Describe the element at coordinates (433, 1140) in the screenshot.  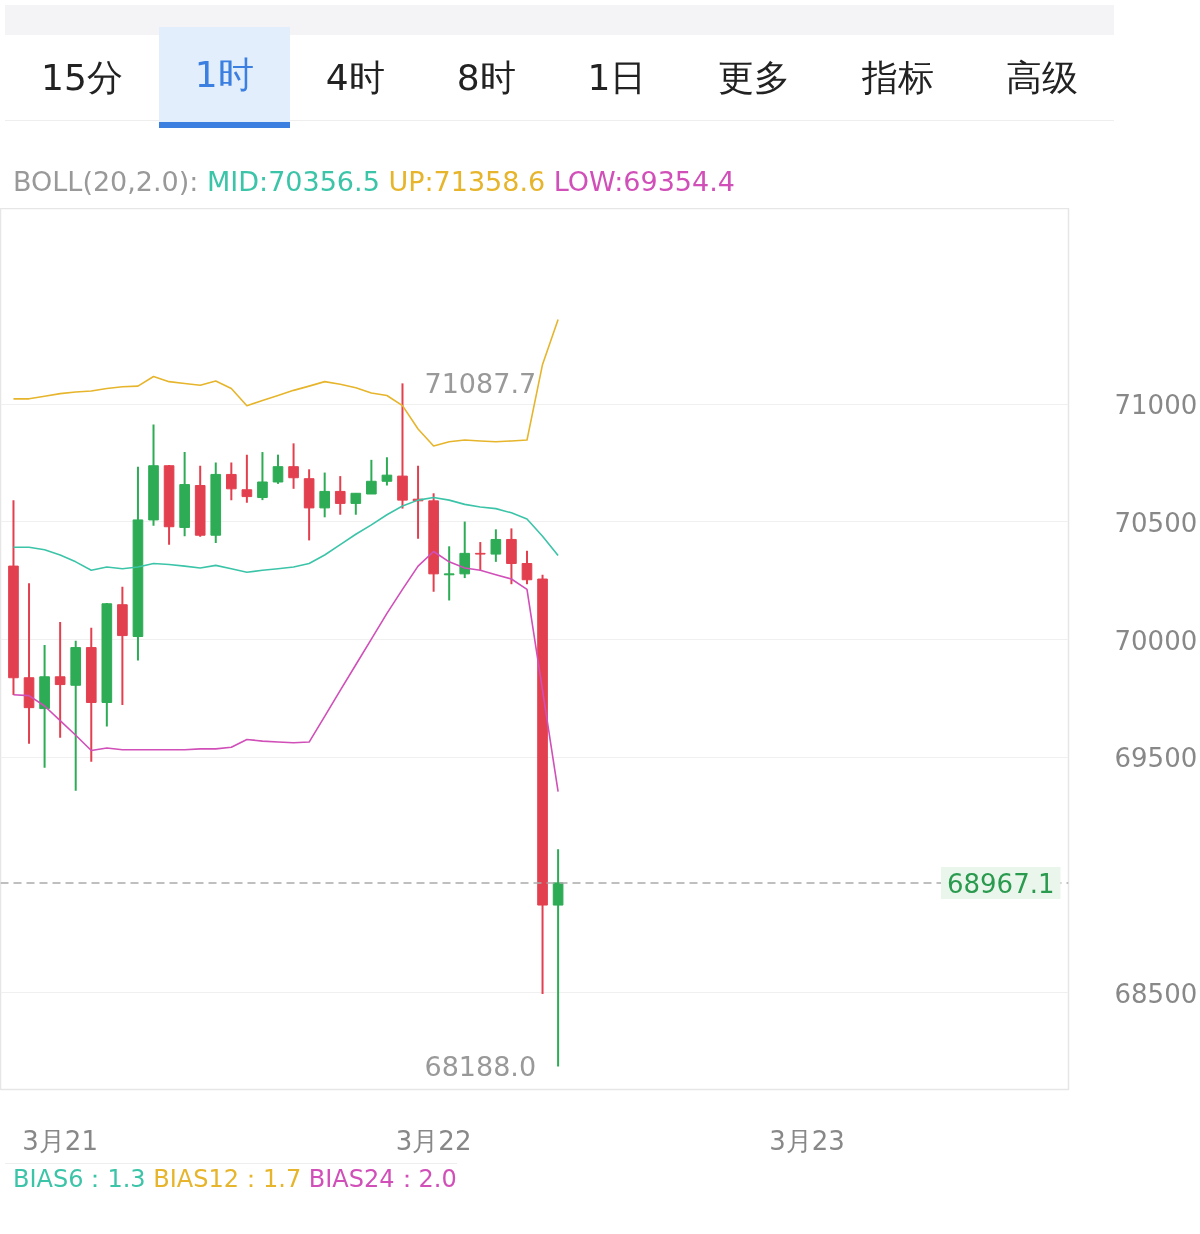
I see `x-tick-label: 3月22` at that location.